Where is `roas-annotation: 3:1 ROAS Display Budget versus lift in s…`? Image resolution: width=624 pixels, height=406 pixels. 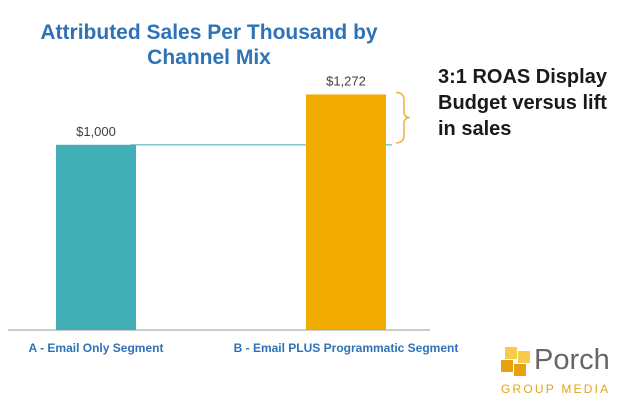 roas-annotation: 3:1 ROAS Display Budget versus lift in s… is located at coordinates (522, 103).